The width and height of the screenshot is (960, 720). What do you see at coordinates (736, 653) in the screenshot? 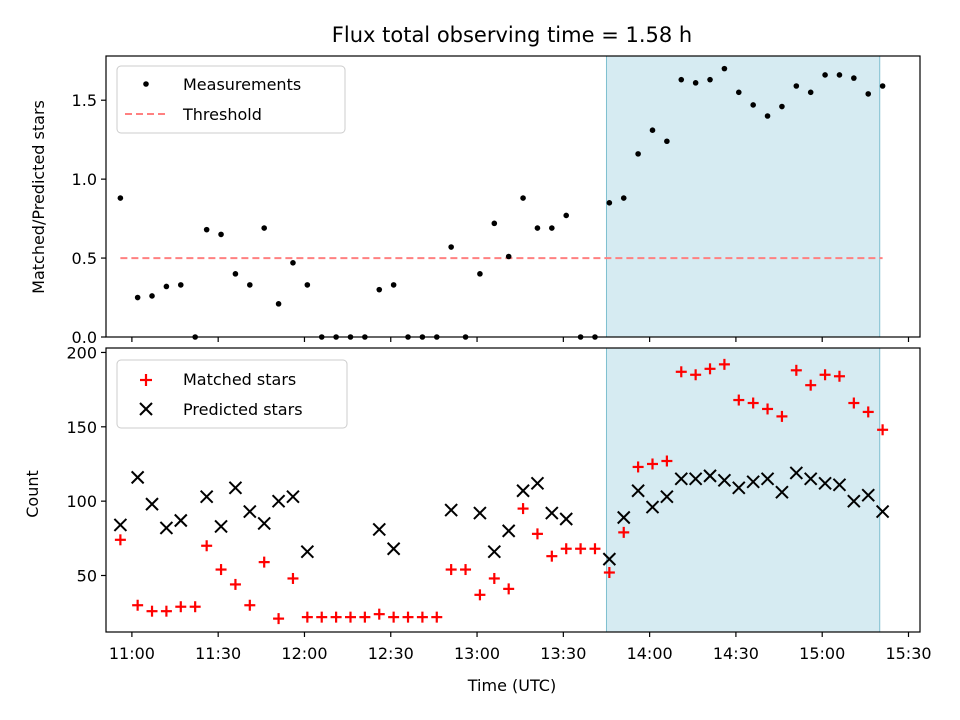
I see `bottom-x-tick-label: 14:30` at bounding box center [736, 653].